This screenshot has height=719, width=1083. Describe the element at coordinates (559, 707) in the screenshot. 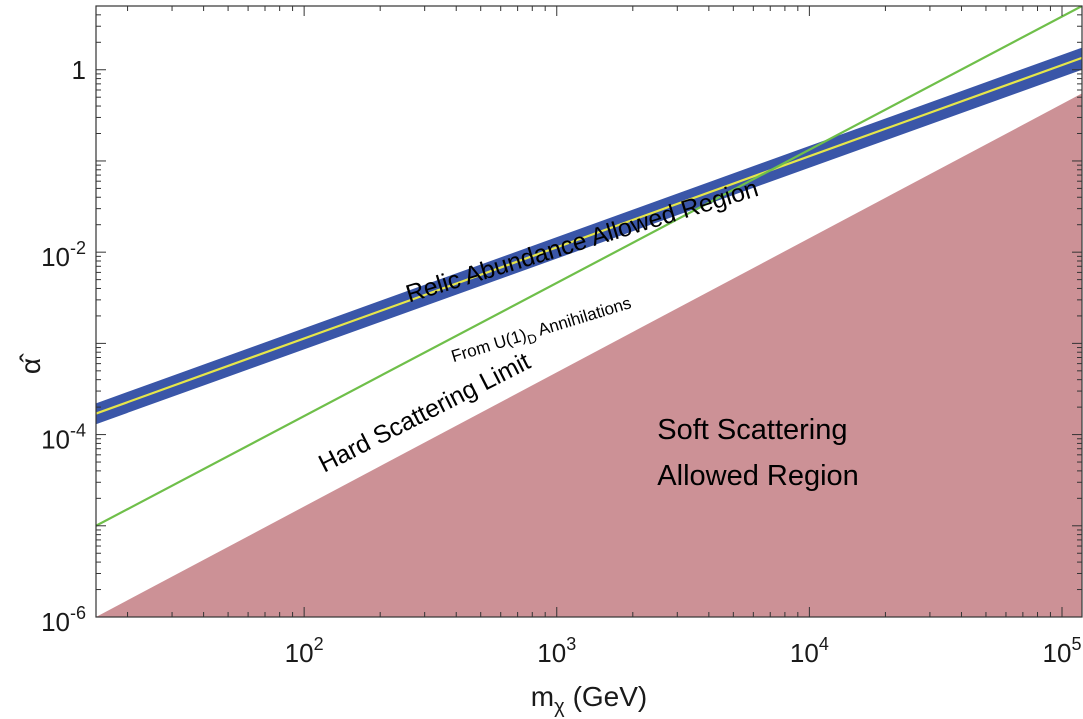

I see `x-axis-subscript: χ` at that location.